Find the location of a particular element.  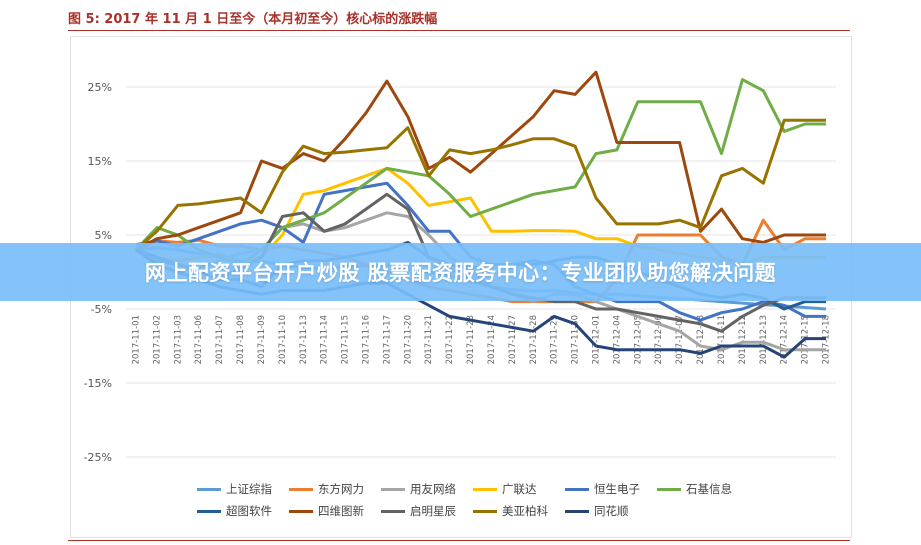

legend-item: 四维图新 is located at coordinates (335, 511).